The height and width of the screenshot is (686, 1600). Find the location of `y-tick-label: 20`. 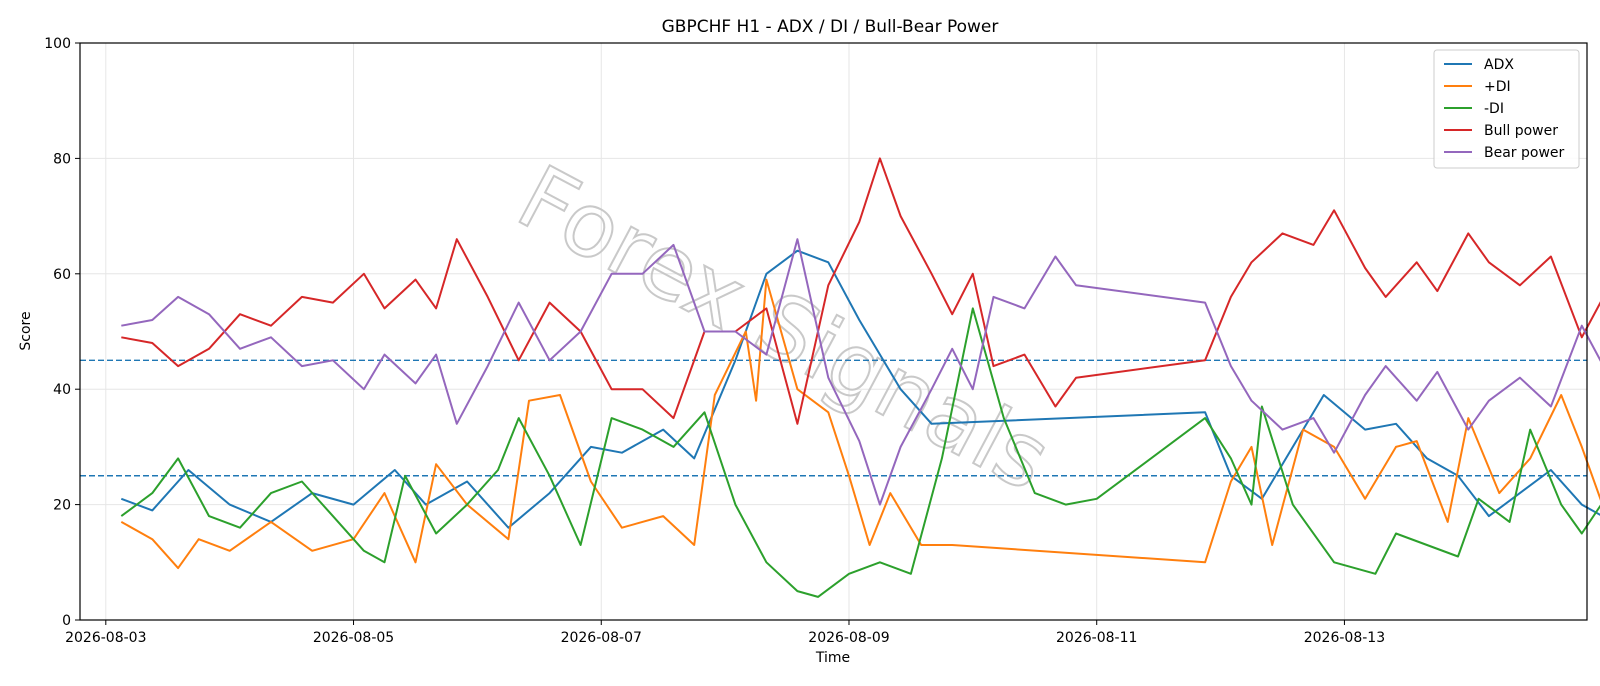

y-tick-label: 20 is located at coordinates (62, 506).